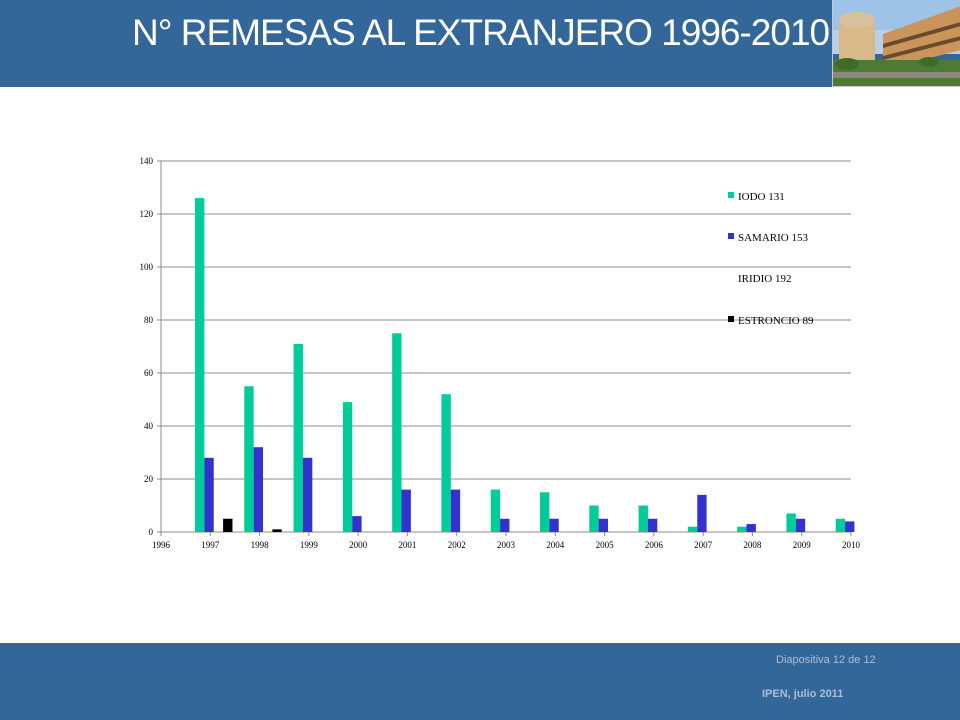 This screenshot has width=960, height=720. I want to click on x-tick-label-2007: 2007, so click(703, 545).